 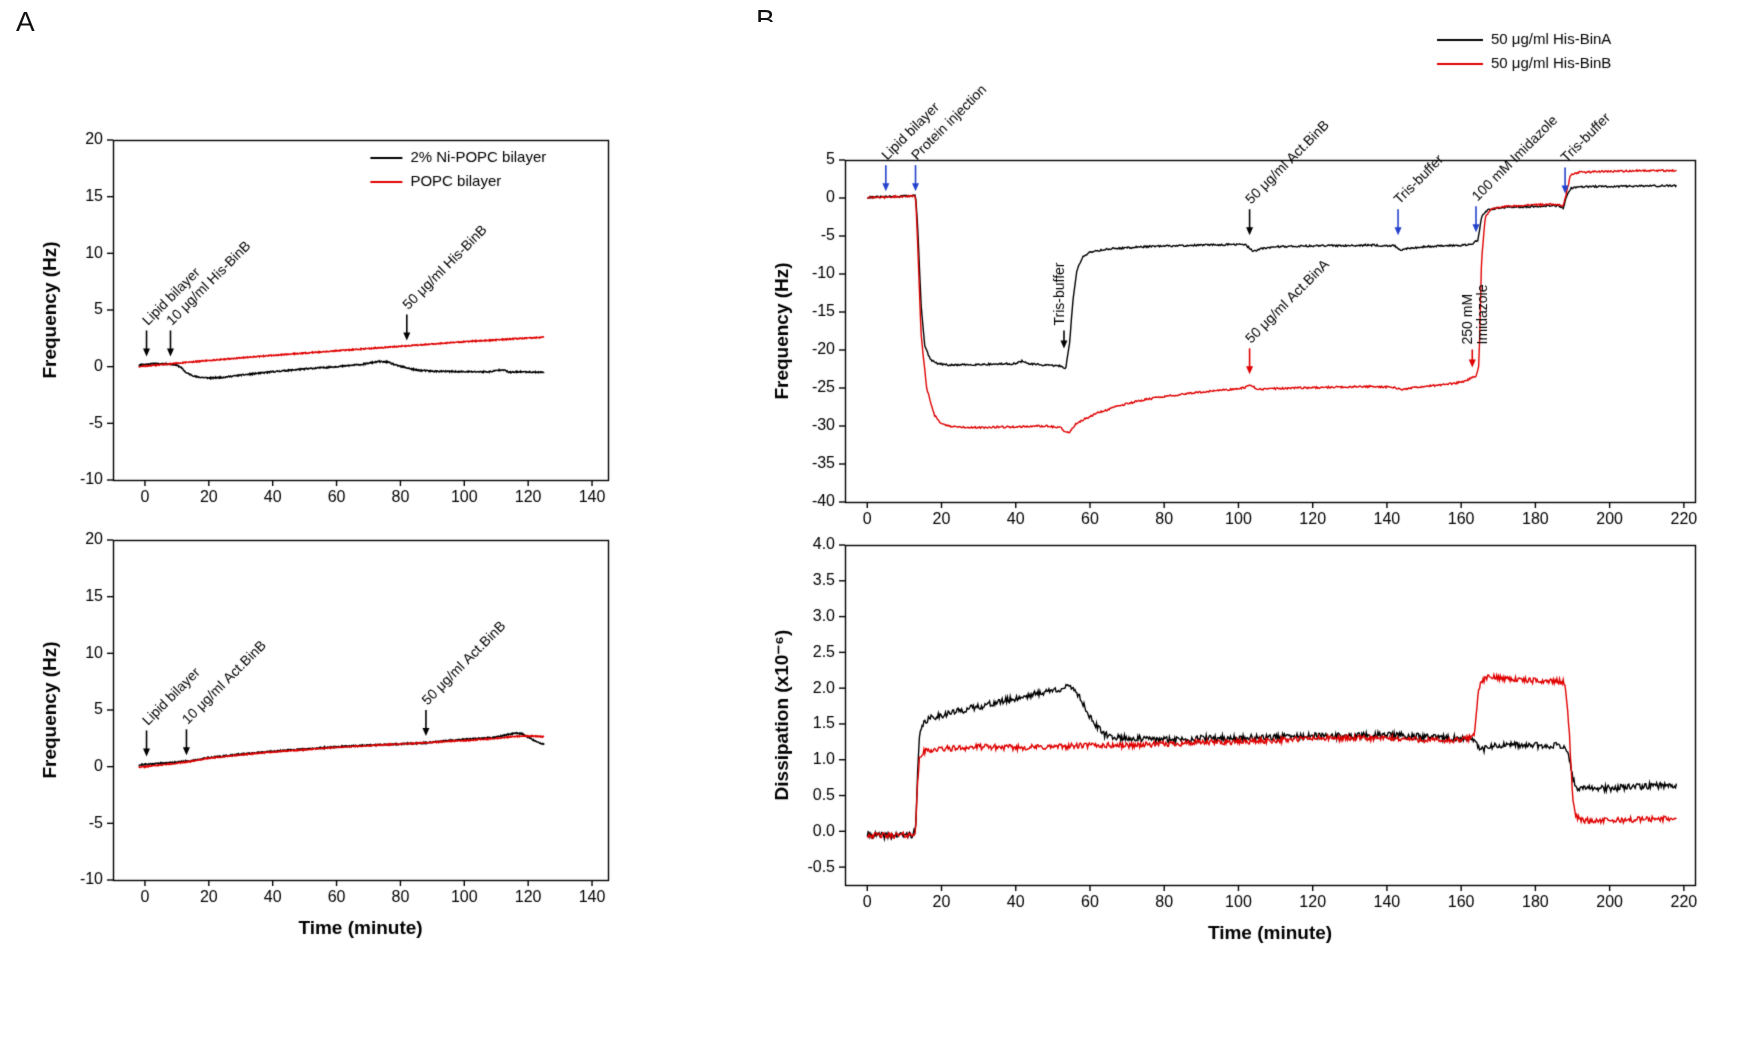 What do you see at coordinates (338, 307) in the screenshot?
I see `panel-a-frequency-chart-his-binb` at bounding box center [338, 307].